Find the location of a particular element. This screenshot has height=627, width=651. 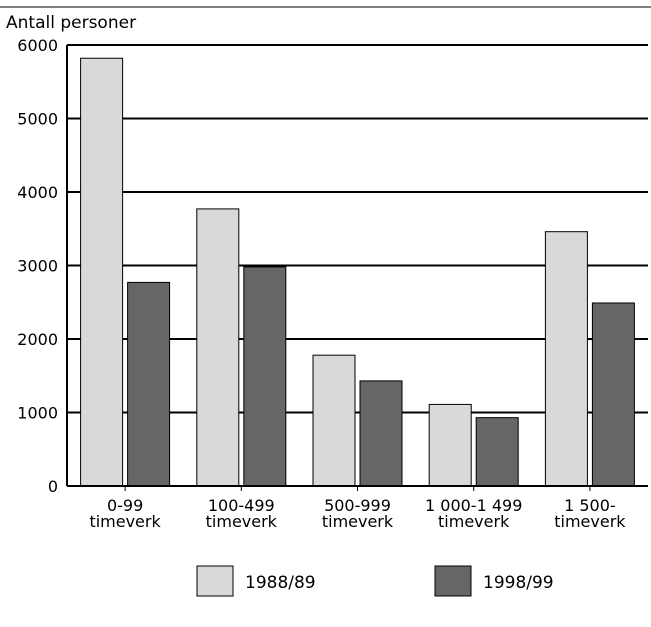

x-tick-label: 100-499 timeverk is located at coordinates (242, 513).